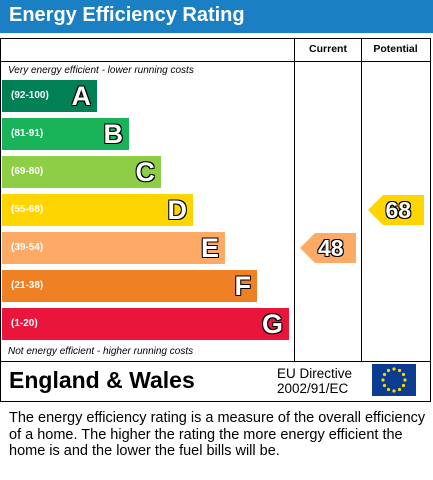  I want to click on band-range: (21-38), so click(27, 285).